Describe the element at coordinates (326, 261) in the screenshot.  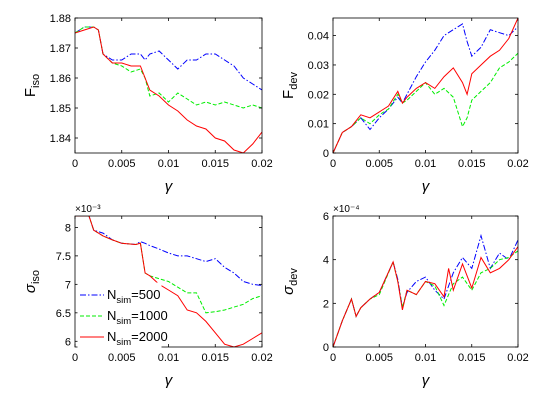
I see `y-tick-label: 4` at that location.